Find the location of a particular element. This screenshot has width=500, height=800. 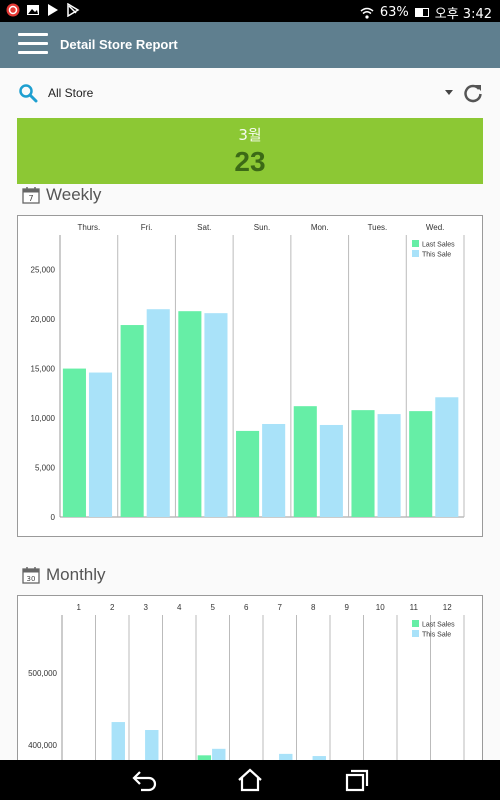

weekly-category-label: Tues. is located at coordinates (378, 227).